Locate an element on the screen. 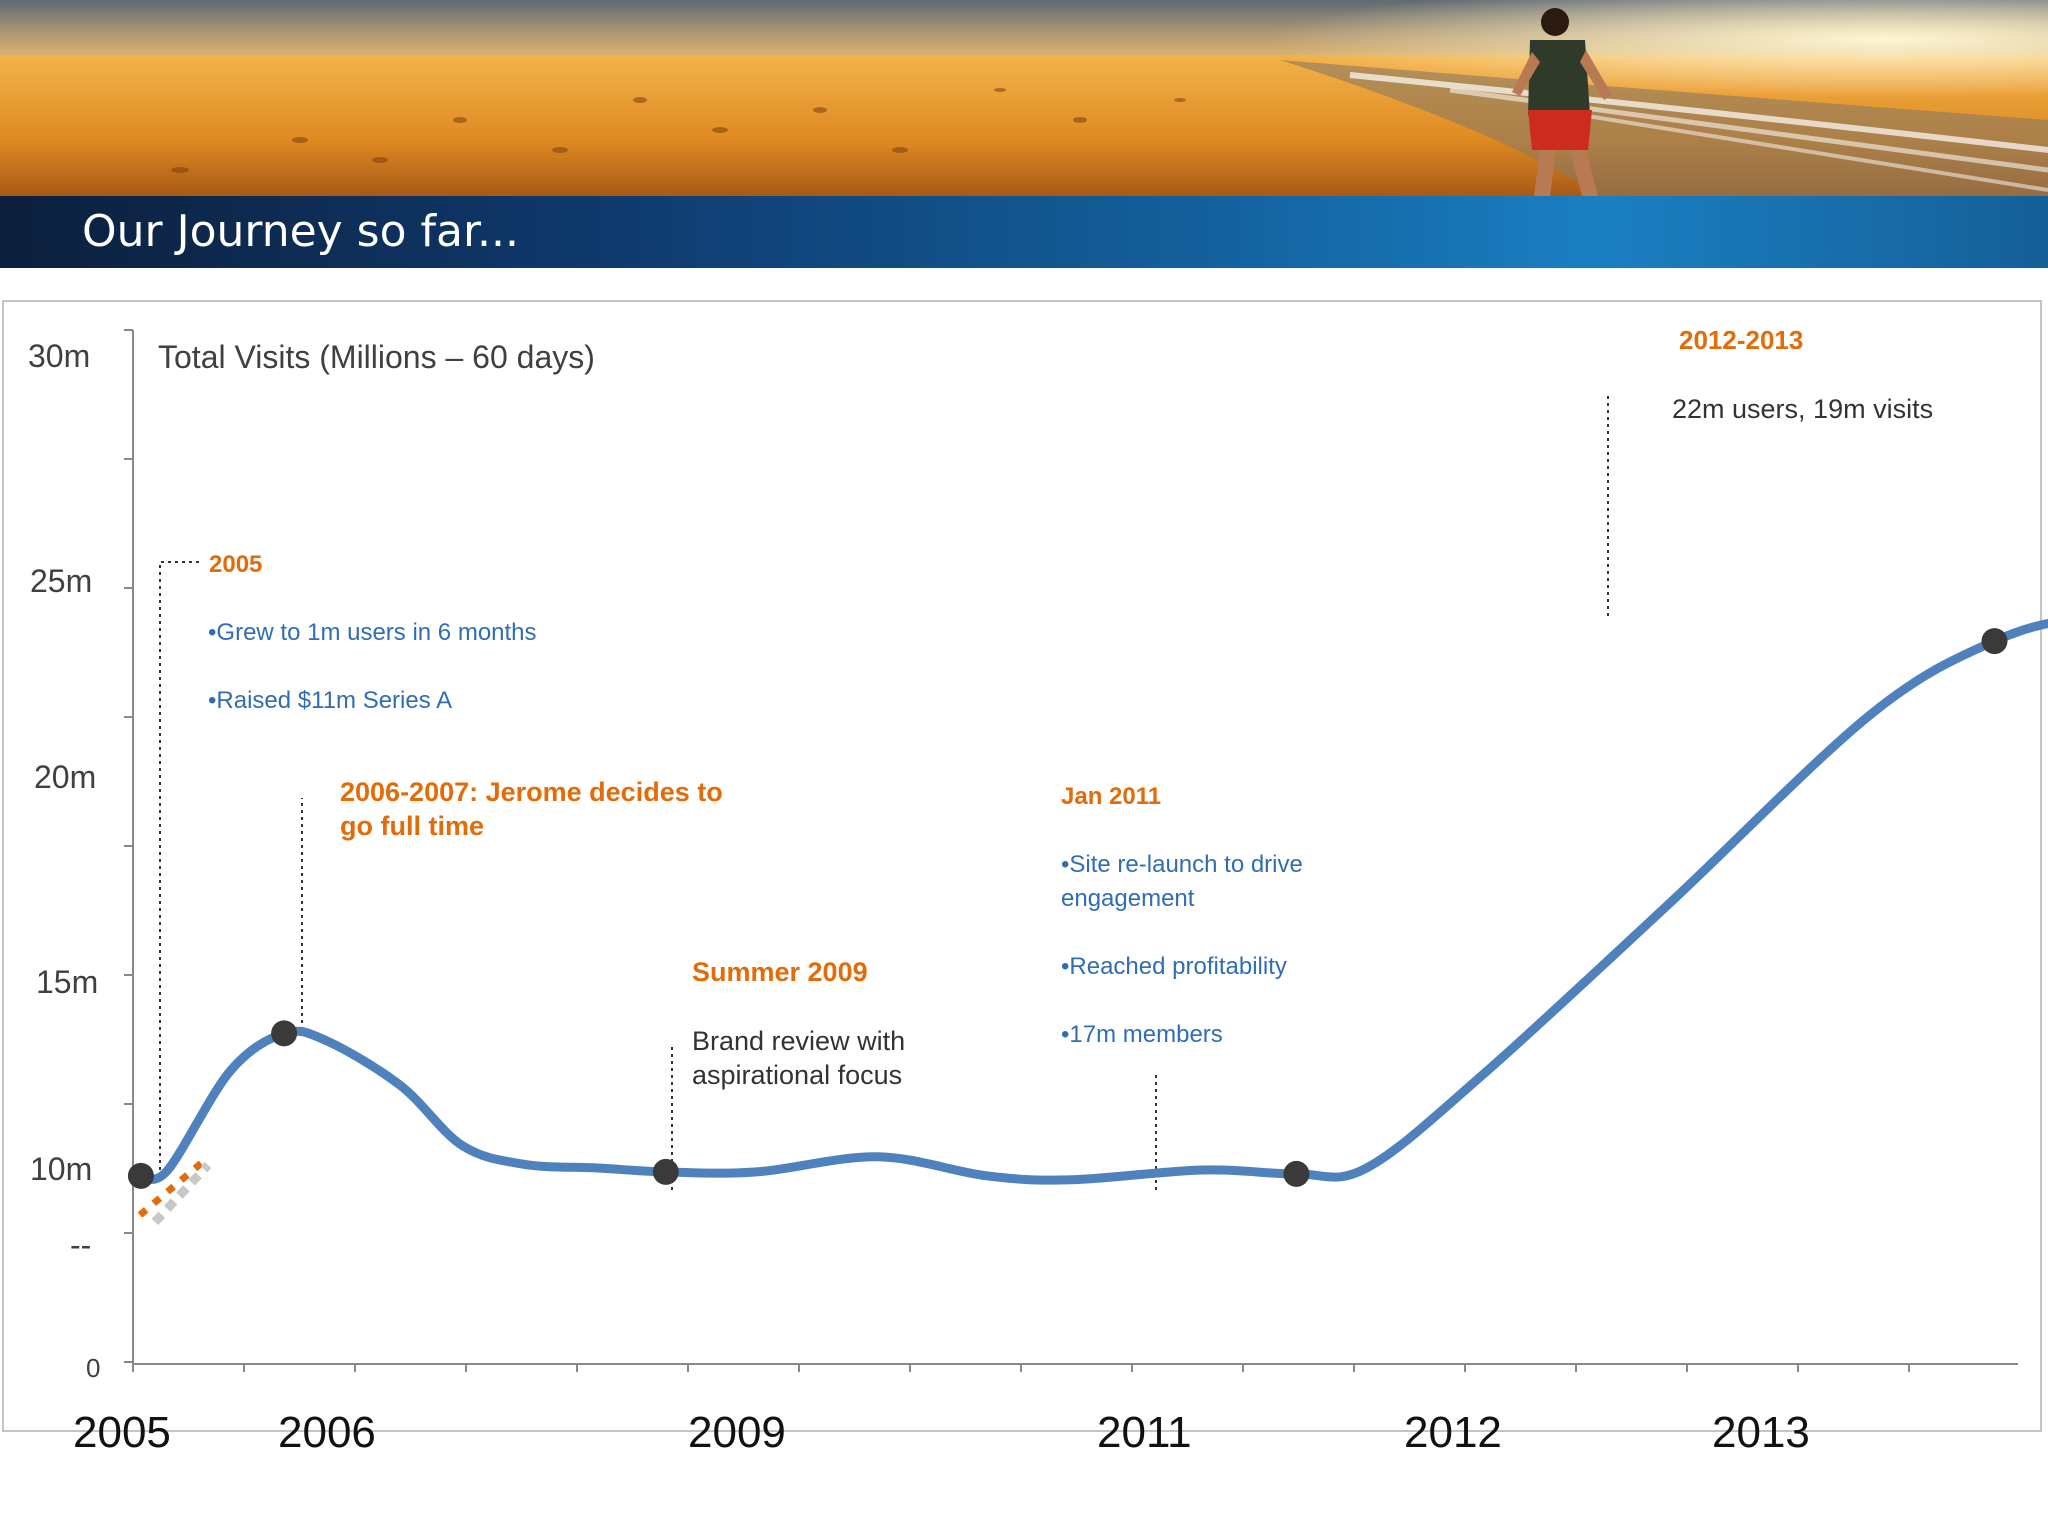 Image resolution: width=2048 pixels, height=1536 pixels. annotation-2011-bullet-1-line-1: •Site re-launch to drive is located at coordinates (1182, 864).